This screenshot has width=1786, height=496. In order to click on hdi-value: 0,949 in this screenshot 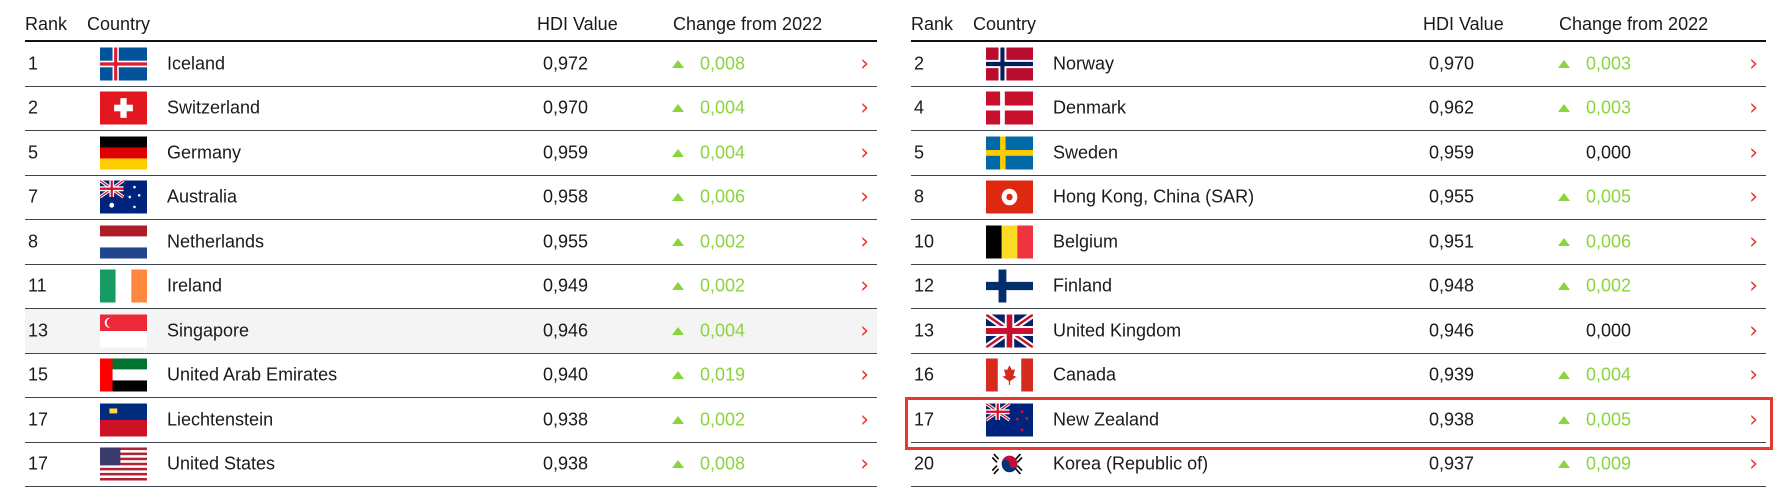, I will do `click(566, 285)`.